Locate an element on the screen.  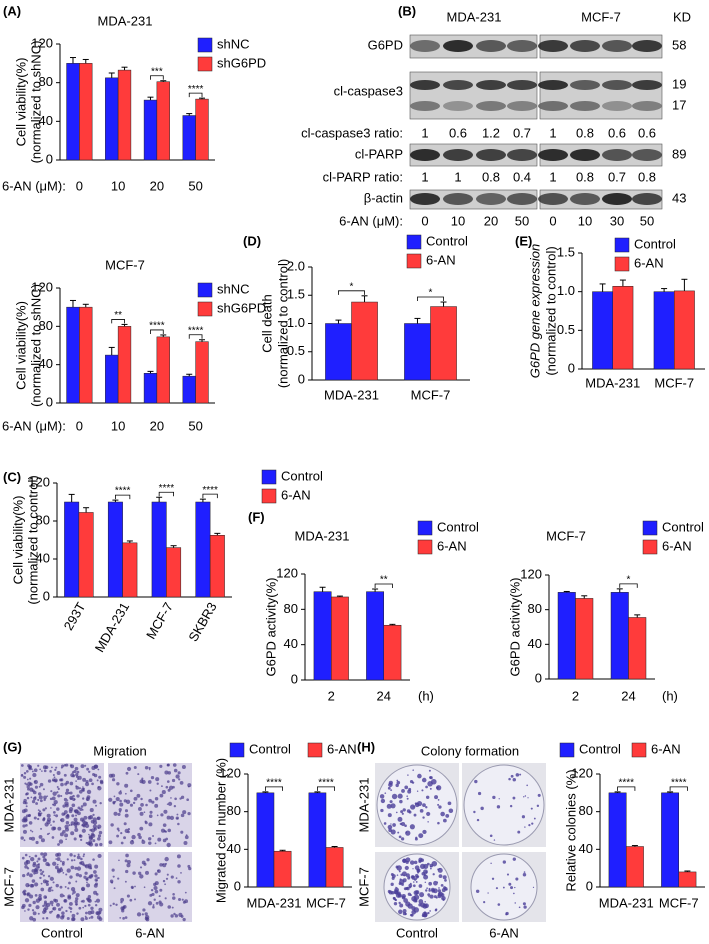
panel-label: (C) is located at coordinates (12, 476).